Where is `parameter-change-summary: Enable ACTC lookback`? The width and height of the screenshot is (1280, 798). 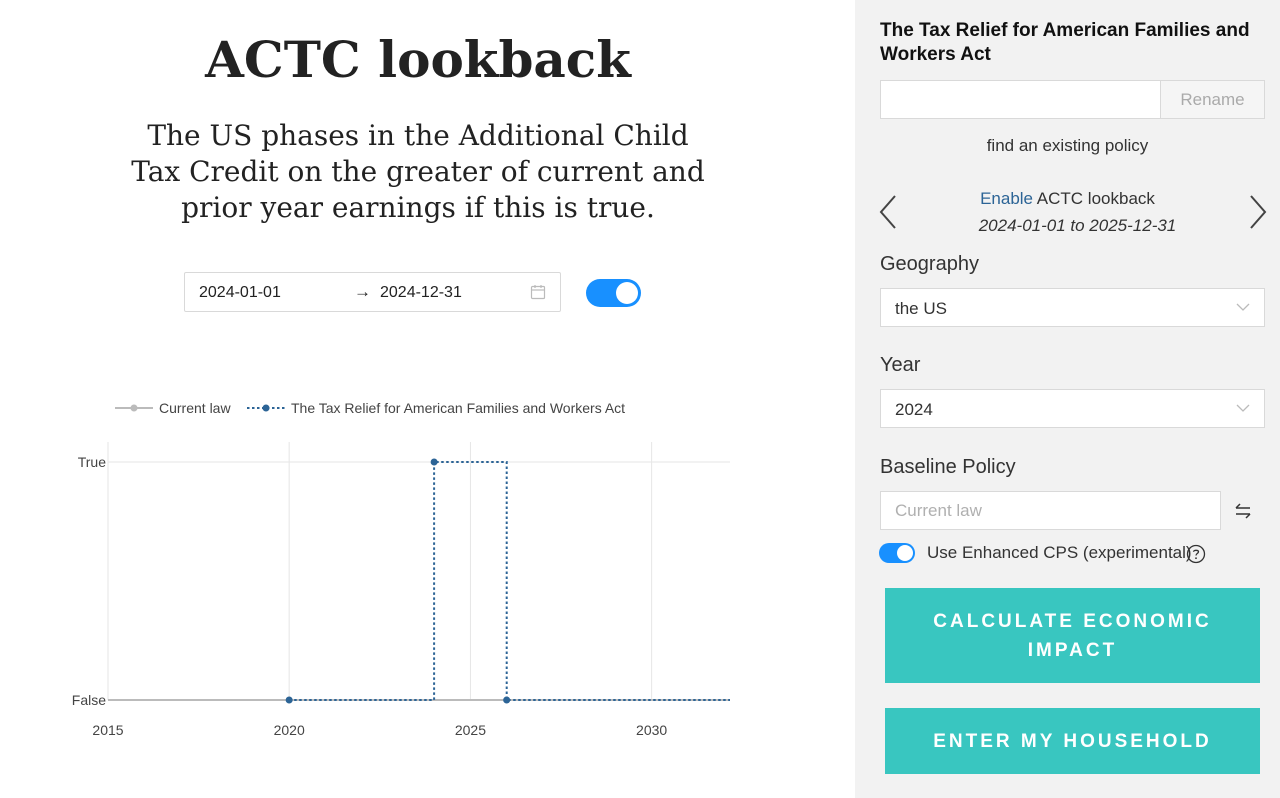
parameter-change-summary: Enable ACTC lookback is located at coordinates (1067, 199).